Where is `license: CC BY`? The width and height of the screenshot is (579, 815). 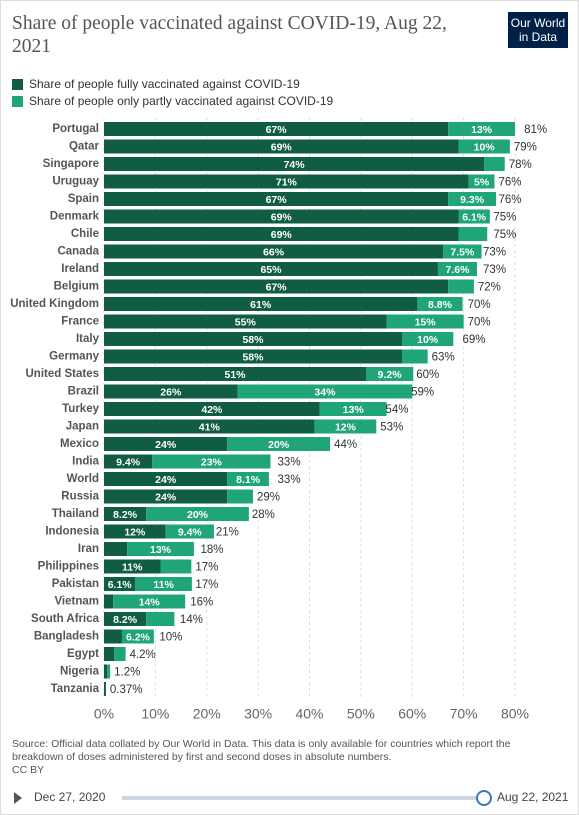 license: CC BY is located at coordinates (28, 770).